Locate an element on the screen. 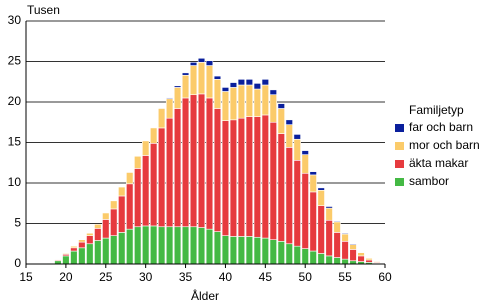 This screenshot has width=482, height=305. x-tick-label: 55 is located at coordinates (345, 277).